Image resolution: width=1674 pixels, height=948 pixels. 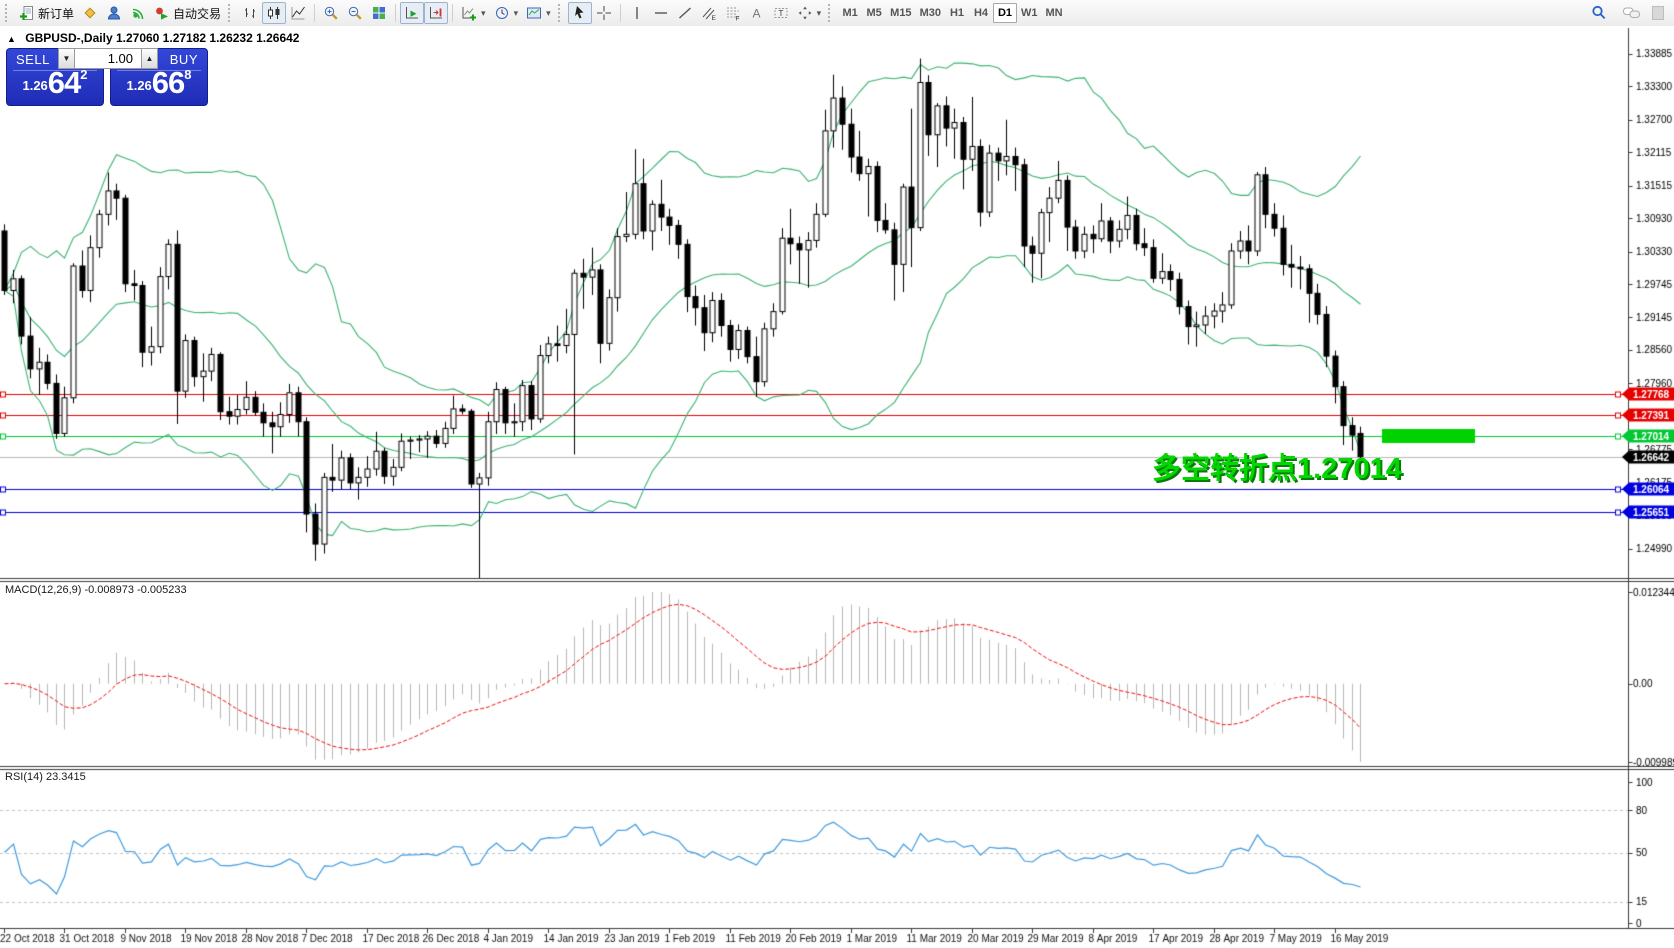 I want to click on volume-control: ▼ ▲, so click(x=108, y=58).